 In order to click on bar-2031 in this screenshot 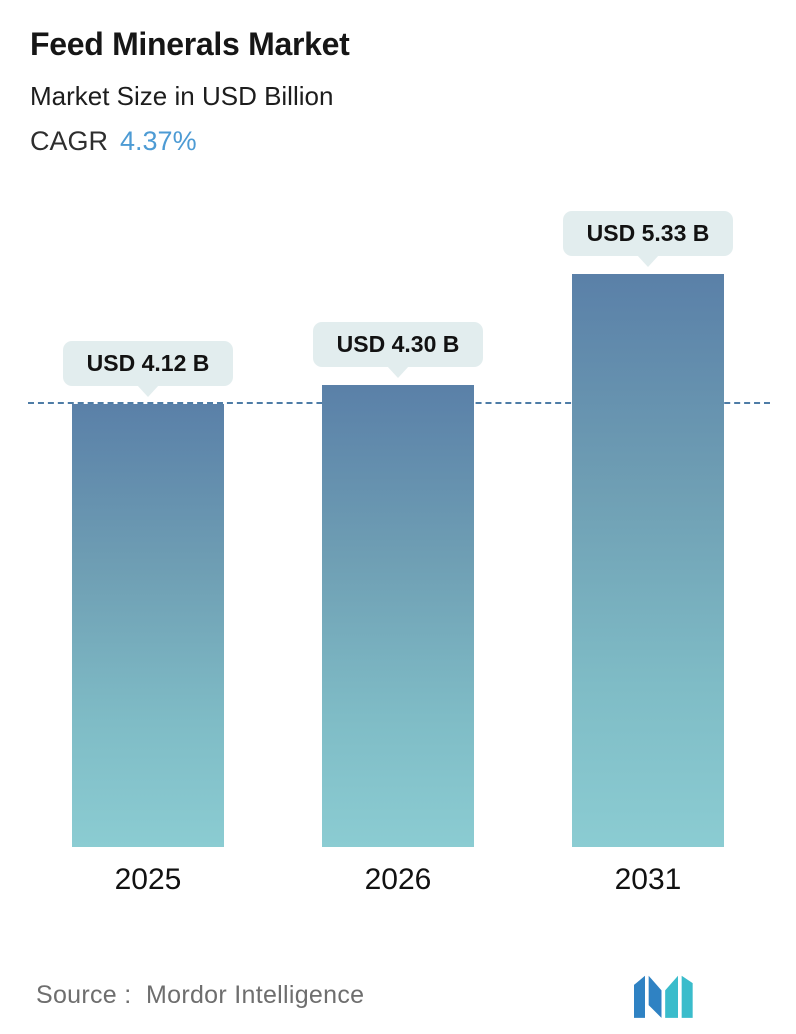, I will do `click(648, 560)`.